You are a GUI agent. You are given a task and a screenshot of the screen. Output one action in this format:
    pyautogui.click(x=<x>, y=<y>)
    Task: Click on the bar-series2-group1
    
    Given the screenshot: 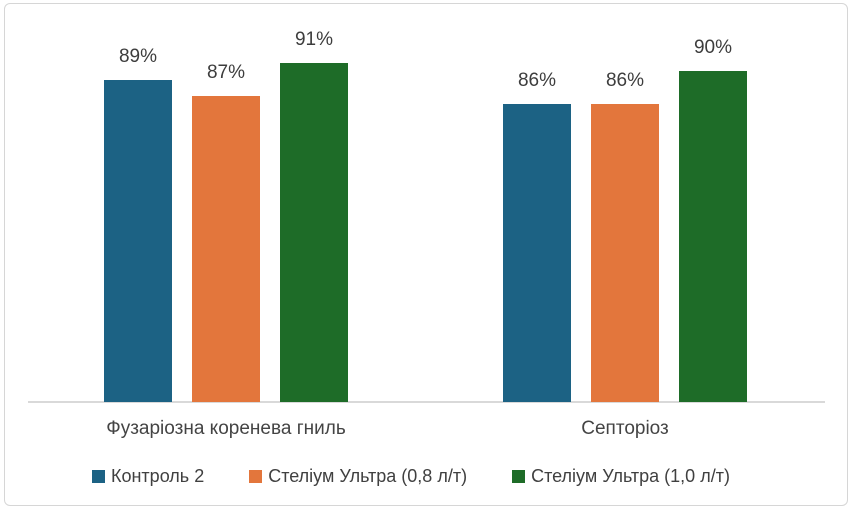 What is the action you would take?
    pyautogui.click(x=226, y=249)
    